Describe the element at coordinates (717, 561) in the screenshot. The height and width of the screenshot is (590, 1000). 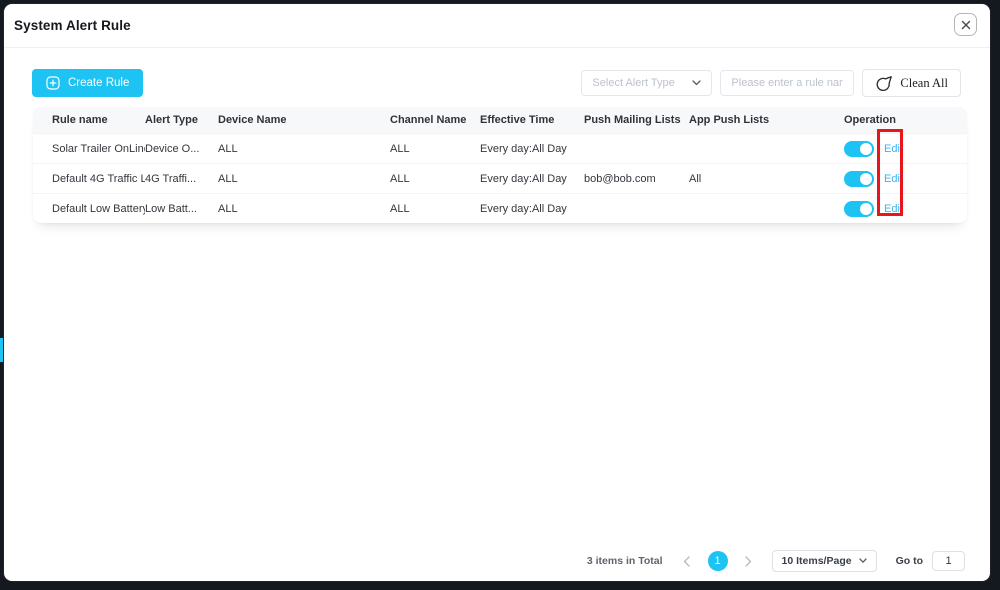
I see `current-page-button: 1` at that location.